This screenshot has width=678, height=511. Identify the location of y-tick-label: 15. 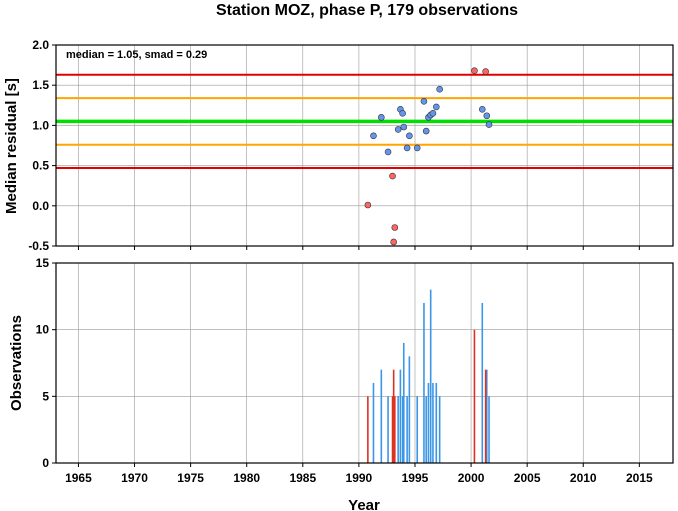
(43, 263).